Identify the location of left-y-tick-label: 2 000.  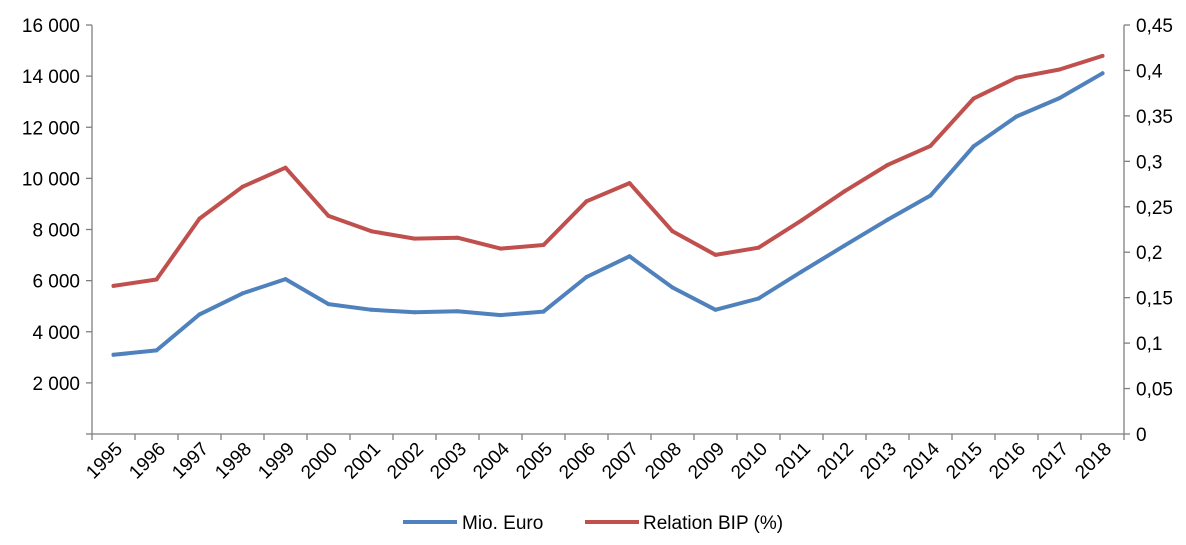
(56, 384).